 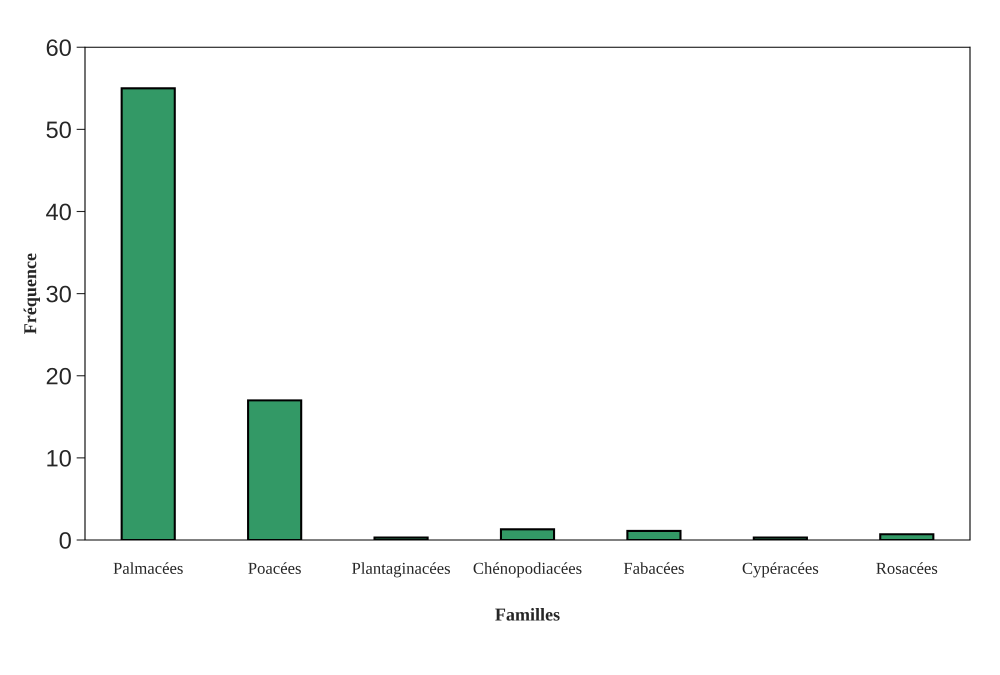 I want to click on y-tick-label: 60, so click(x=58, y=47).